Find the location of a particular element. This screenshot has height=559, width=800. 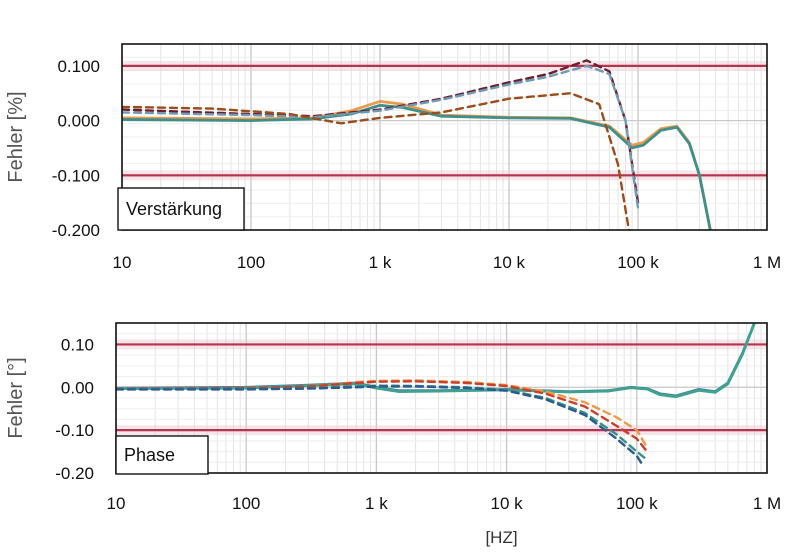

y-axis-label: Fehler [°] is located at coordinates (16, 397).